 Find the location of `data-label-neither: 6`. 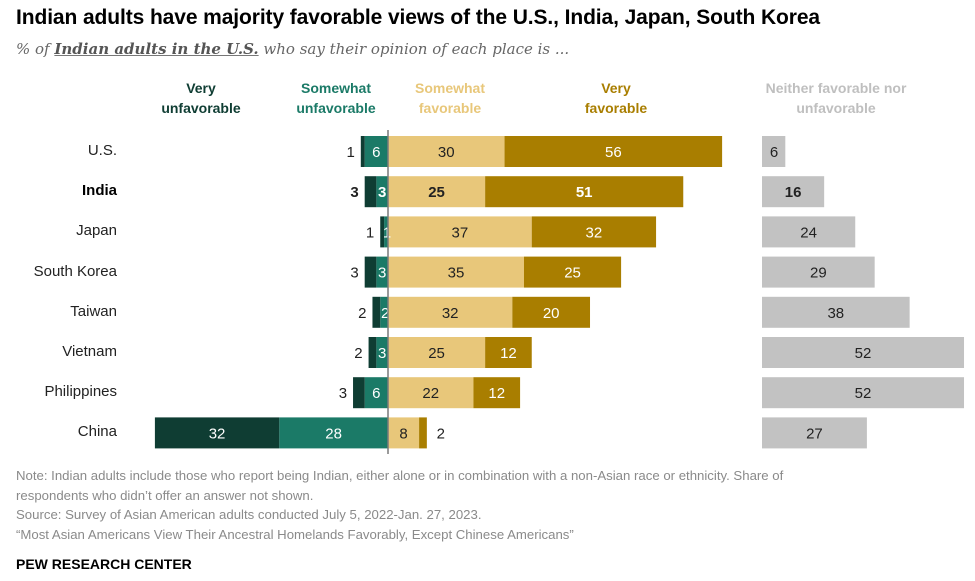

data-label-neither: 6 is located at coordinates (774, 152).